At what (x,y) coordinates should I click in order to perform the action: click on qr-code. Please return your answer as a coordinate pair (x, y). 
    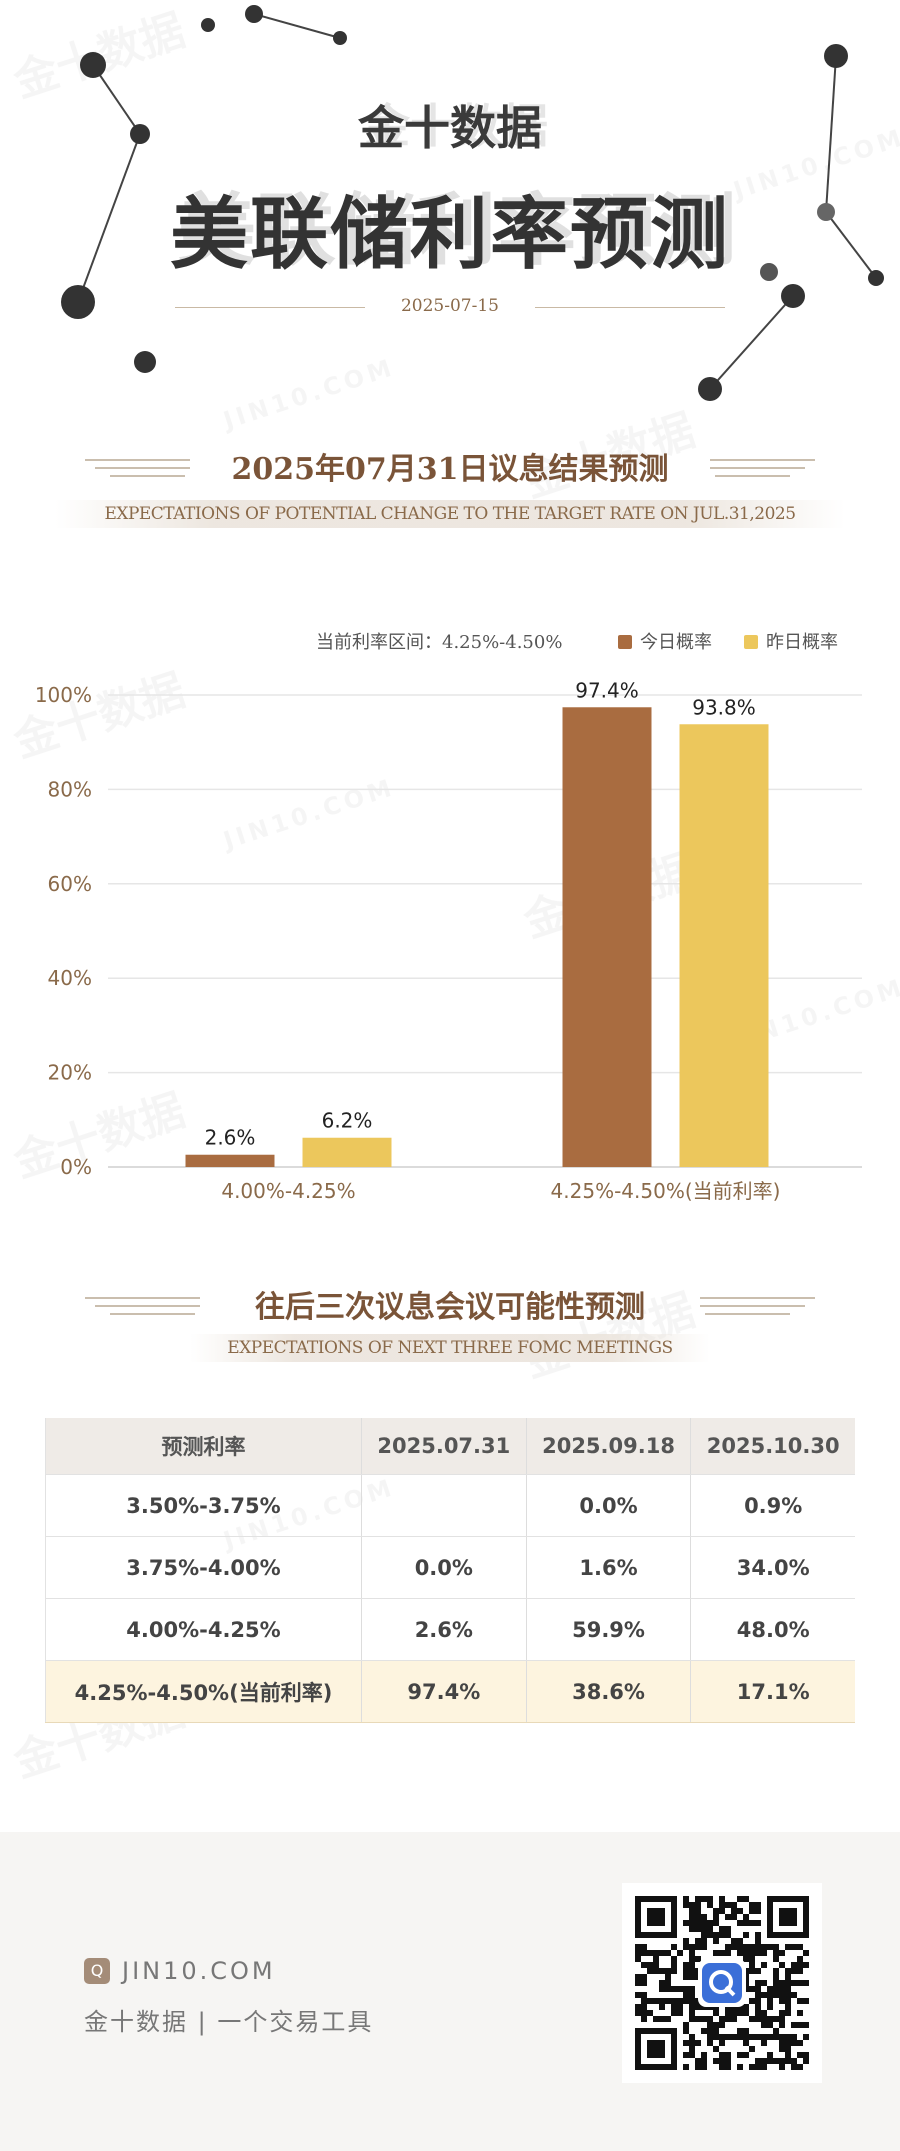
    Looking at the image, I should click on (722, 1983).